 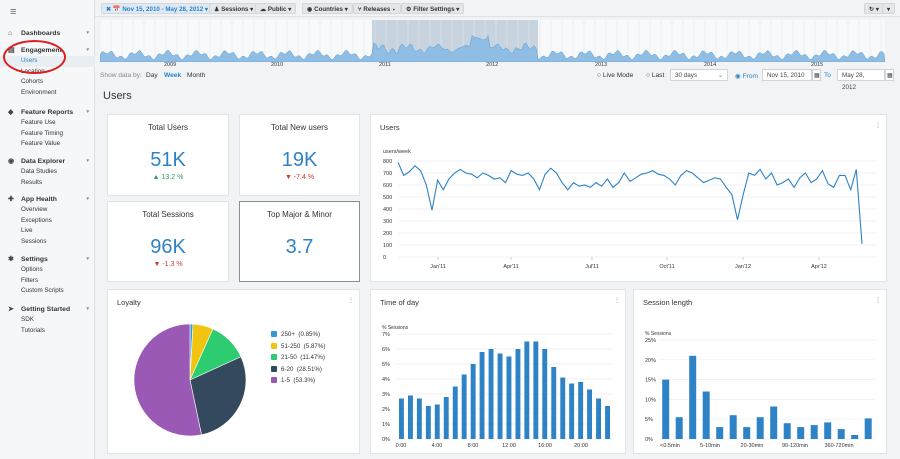 What do you see at coordinates (289, 357) in the screenshot?
I see `legend-label: 21-50` at bounding box center [289, 357].